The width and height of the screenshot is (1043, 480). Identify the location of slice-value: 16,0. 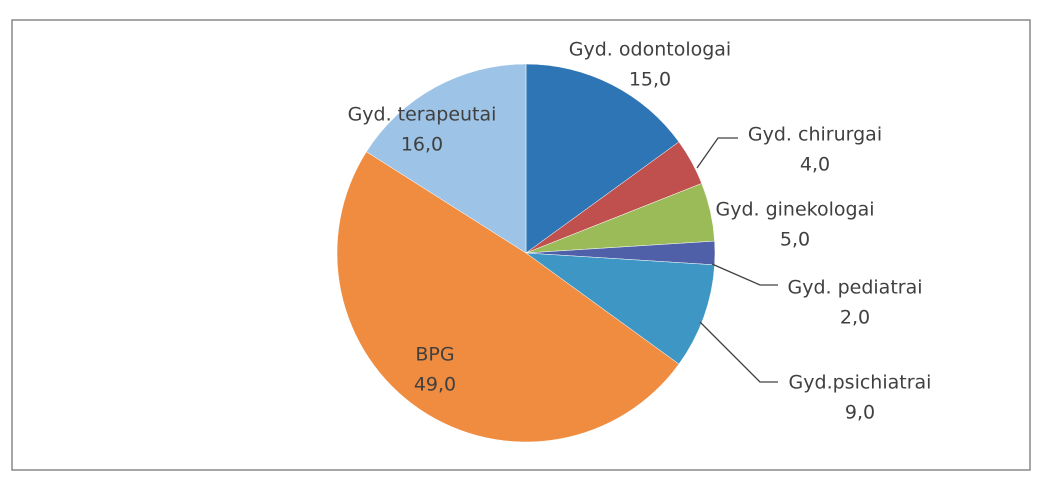
(422, 145).